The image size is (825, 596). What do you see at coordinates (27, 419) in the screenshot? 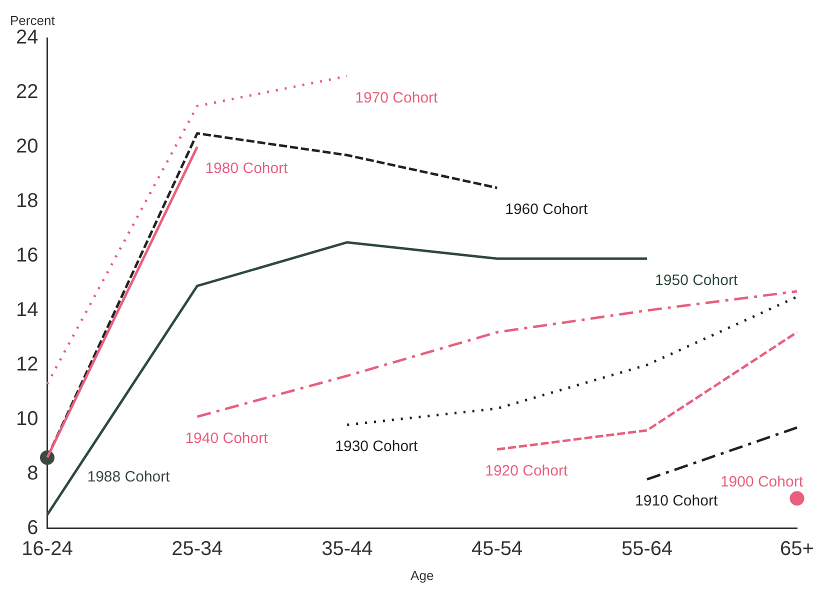
I see `y-tick-label: 10` at bounding box center [27, 419].